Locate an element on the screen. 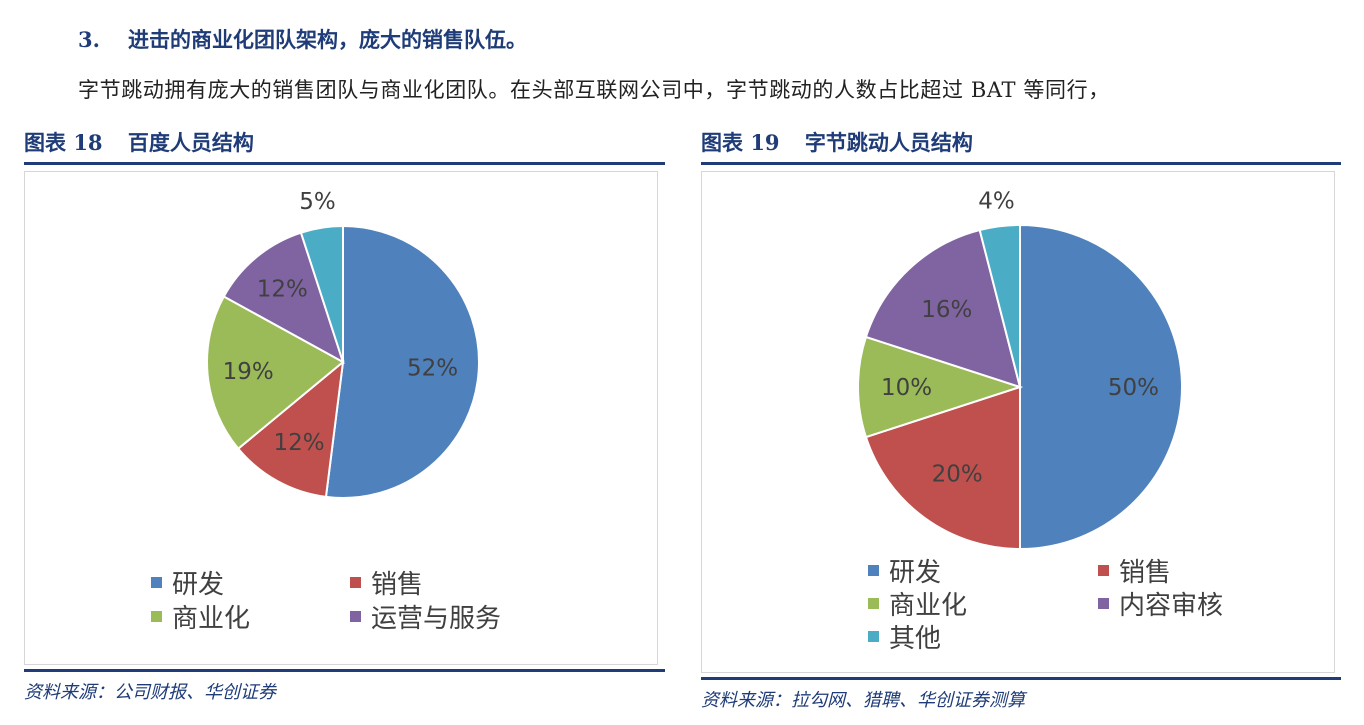  pie-data-label-0: 52% is located at coordinates (432, 369).